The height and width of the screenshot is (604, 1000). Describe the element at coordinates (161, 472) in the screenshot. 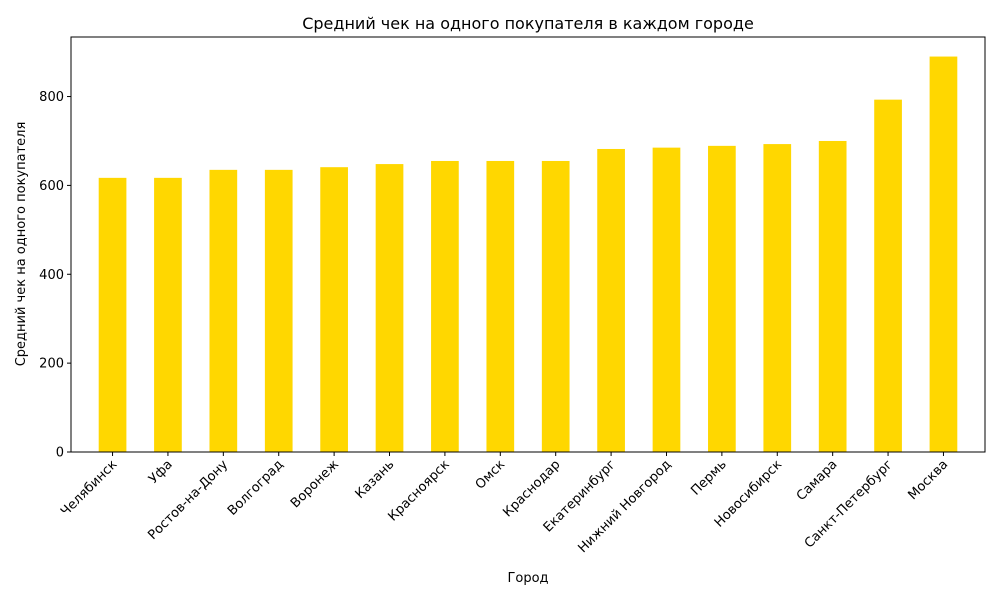

I see `x-tick-label: Уфа` at that location.